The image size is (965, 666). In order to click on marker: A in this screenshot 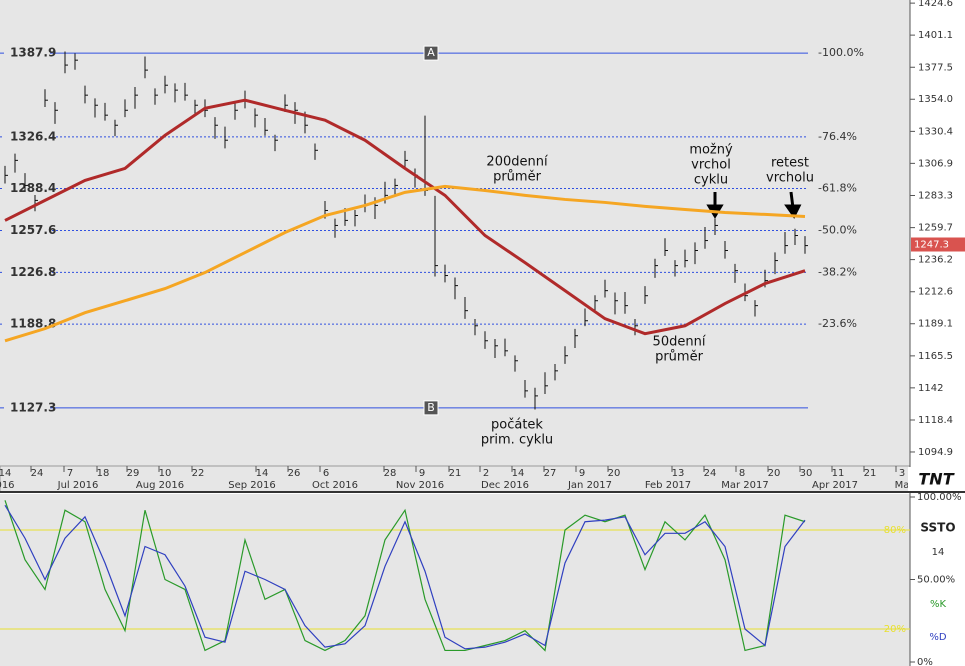, I will do `click(431, 52)`.